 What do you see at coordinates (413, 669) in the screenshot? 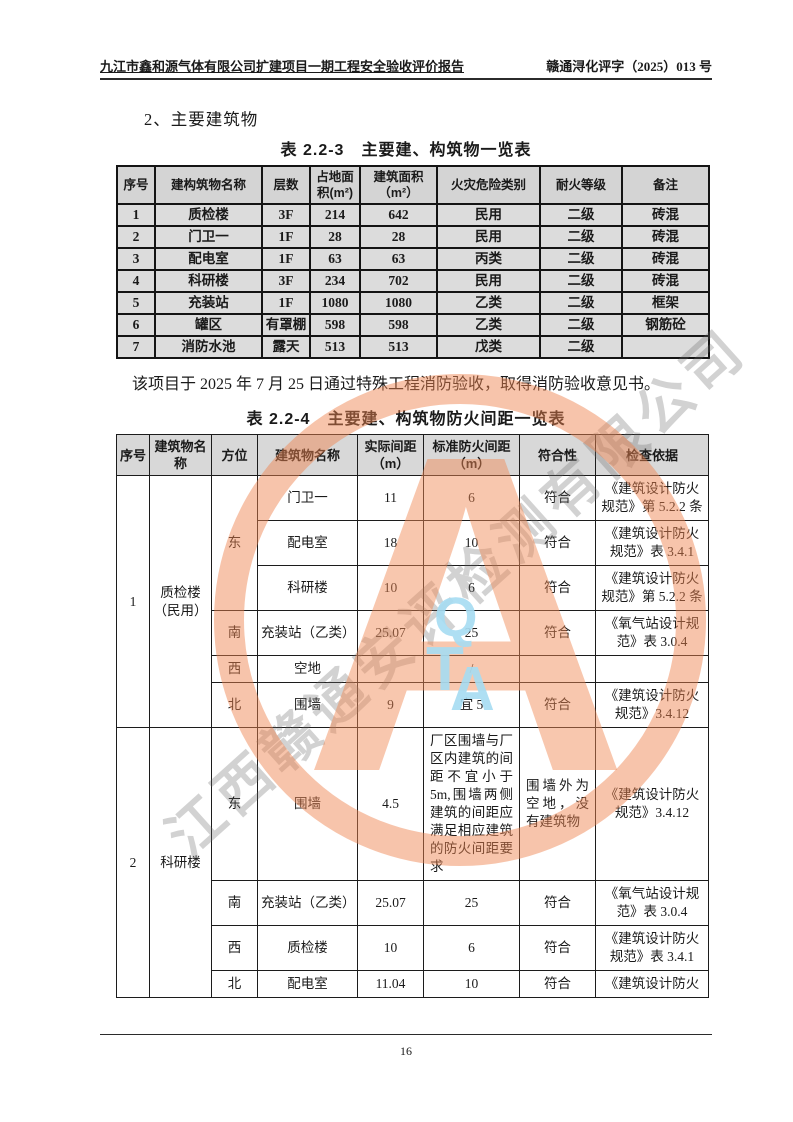
I see `table-row: 西空地 /` at bounding box center [413, 669].